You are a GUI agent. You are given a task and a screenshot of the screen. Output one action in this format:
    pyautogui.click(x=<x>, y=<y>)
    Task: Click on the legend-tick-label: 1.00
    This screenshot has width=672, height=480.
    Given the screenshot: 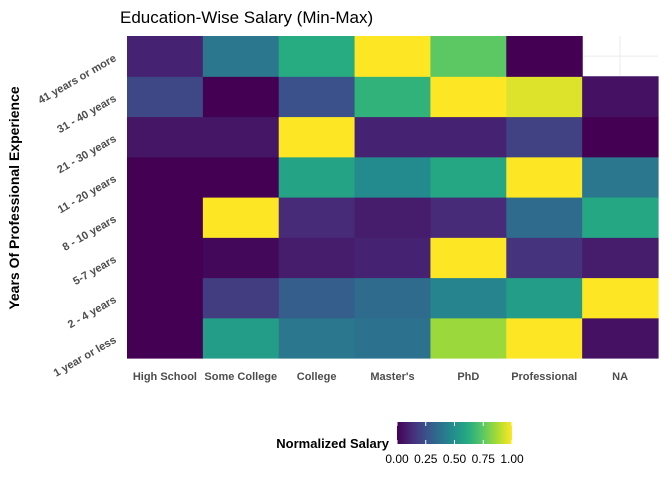 What is the action you would take?
    pyautogui.click(x=512, y=459)
    